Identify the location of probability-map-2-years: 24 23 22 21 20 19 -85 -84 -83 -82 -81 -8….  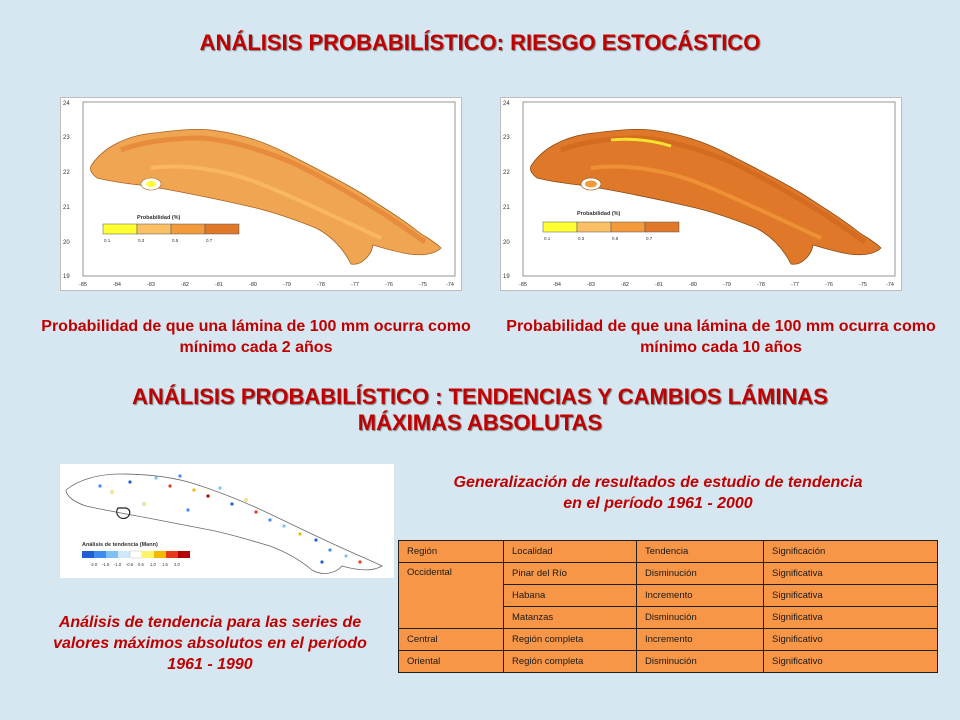
(261, 194).